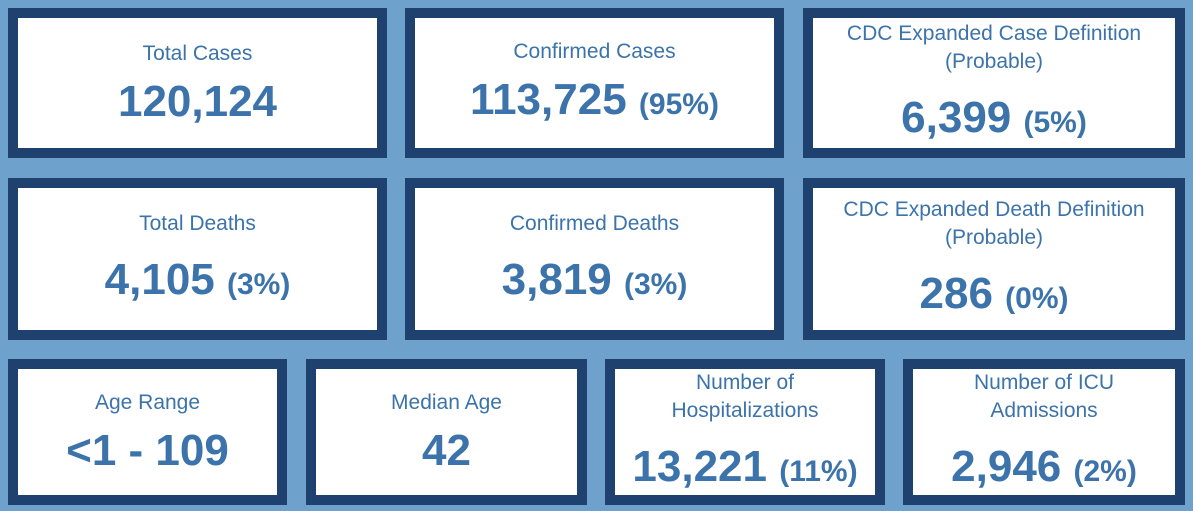 This screenshot has height=511, width=1193. Describe the element at coordinates (956, 293) in the screenshot. I see `probable-deaths-number: 286` at that location.